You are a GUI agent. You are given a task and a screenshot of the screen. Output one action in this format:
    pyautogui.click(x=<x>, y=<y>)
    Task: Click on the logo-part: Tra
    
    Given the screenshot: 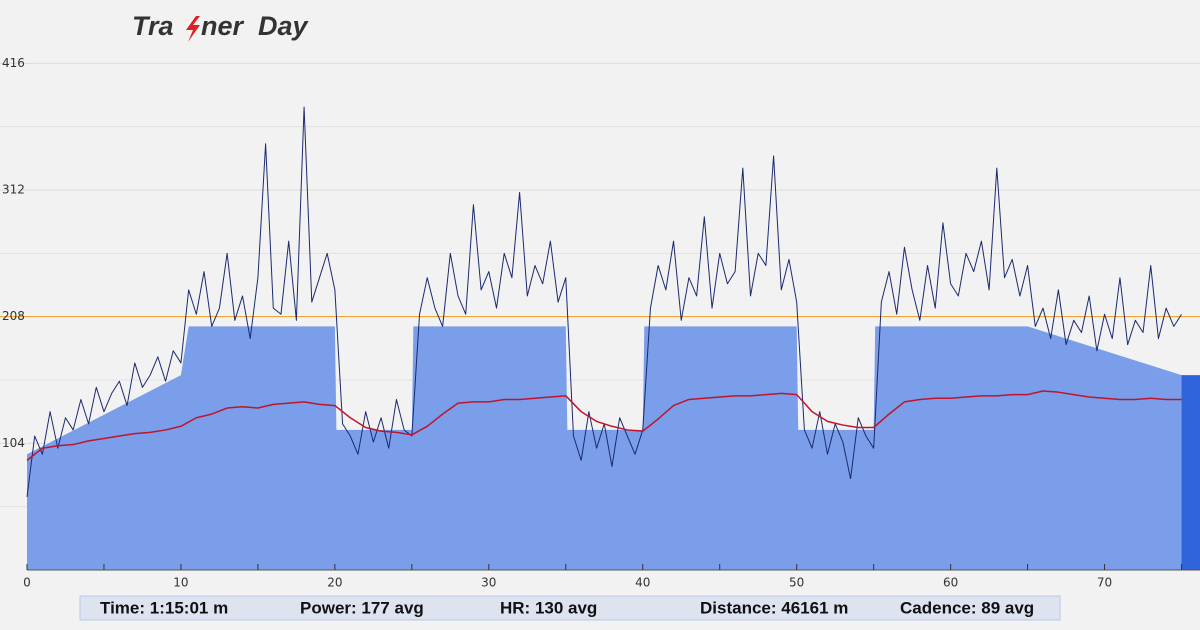 What is the action you would take?
    pyautogui.click(x=153, y=26)
    